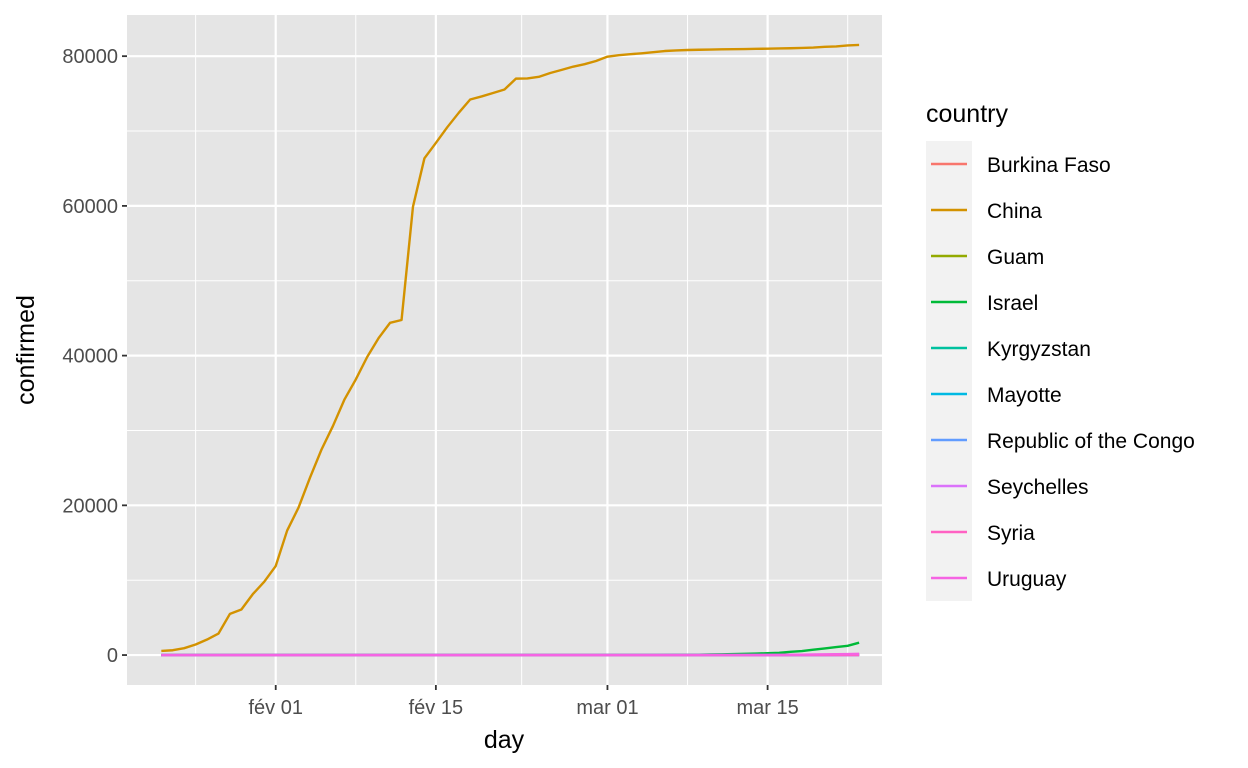 Image resolution: width=1248 pixels, height=768 pixels. I want to click on y-tick-label: 20000, so click(90, 506).